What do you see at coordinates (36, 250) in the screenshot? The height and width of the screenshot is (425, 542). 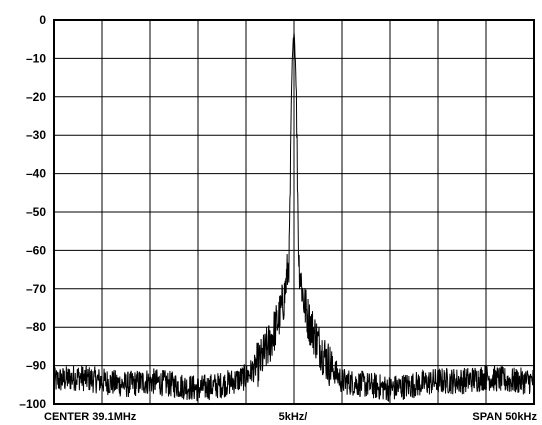 I see `y-tick-label: –60` at bounding box center [36, 250].